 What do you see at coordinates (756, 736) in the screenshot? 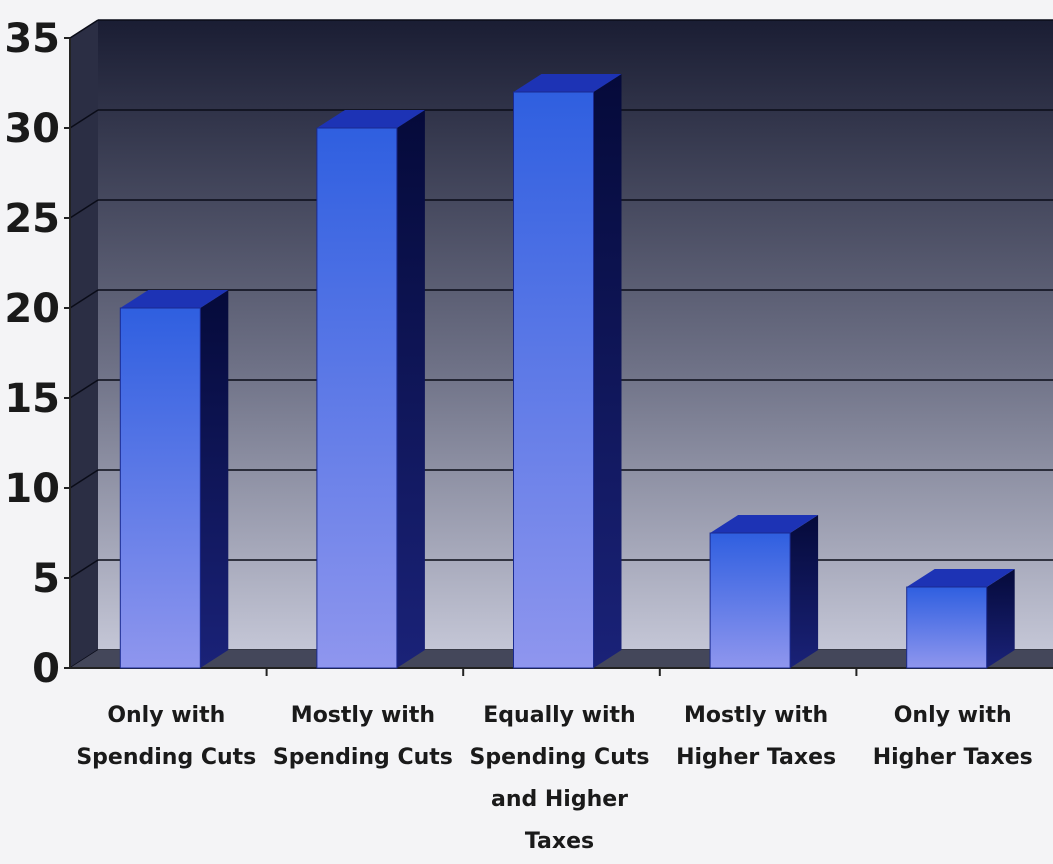
I see `x-category-label: Mostly with Higher Taxes` at bounding box center [756, 736].